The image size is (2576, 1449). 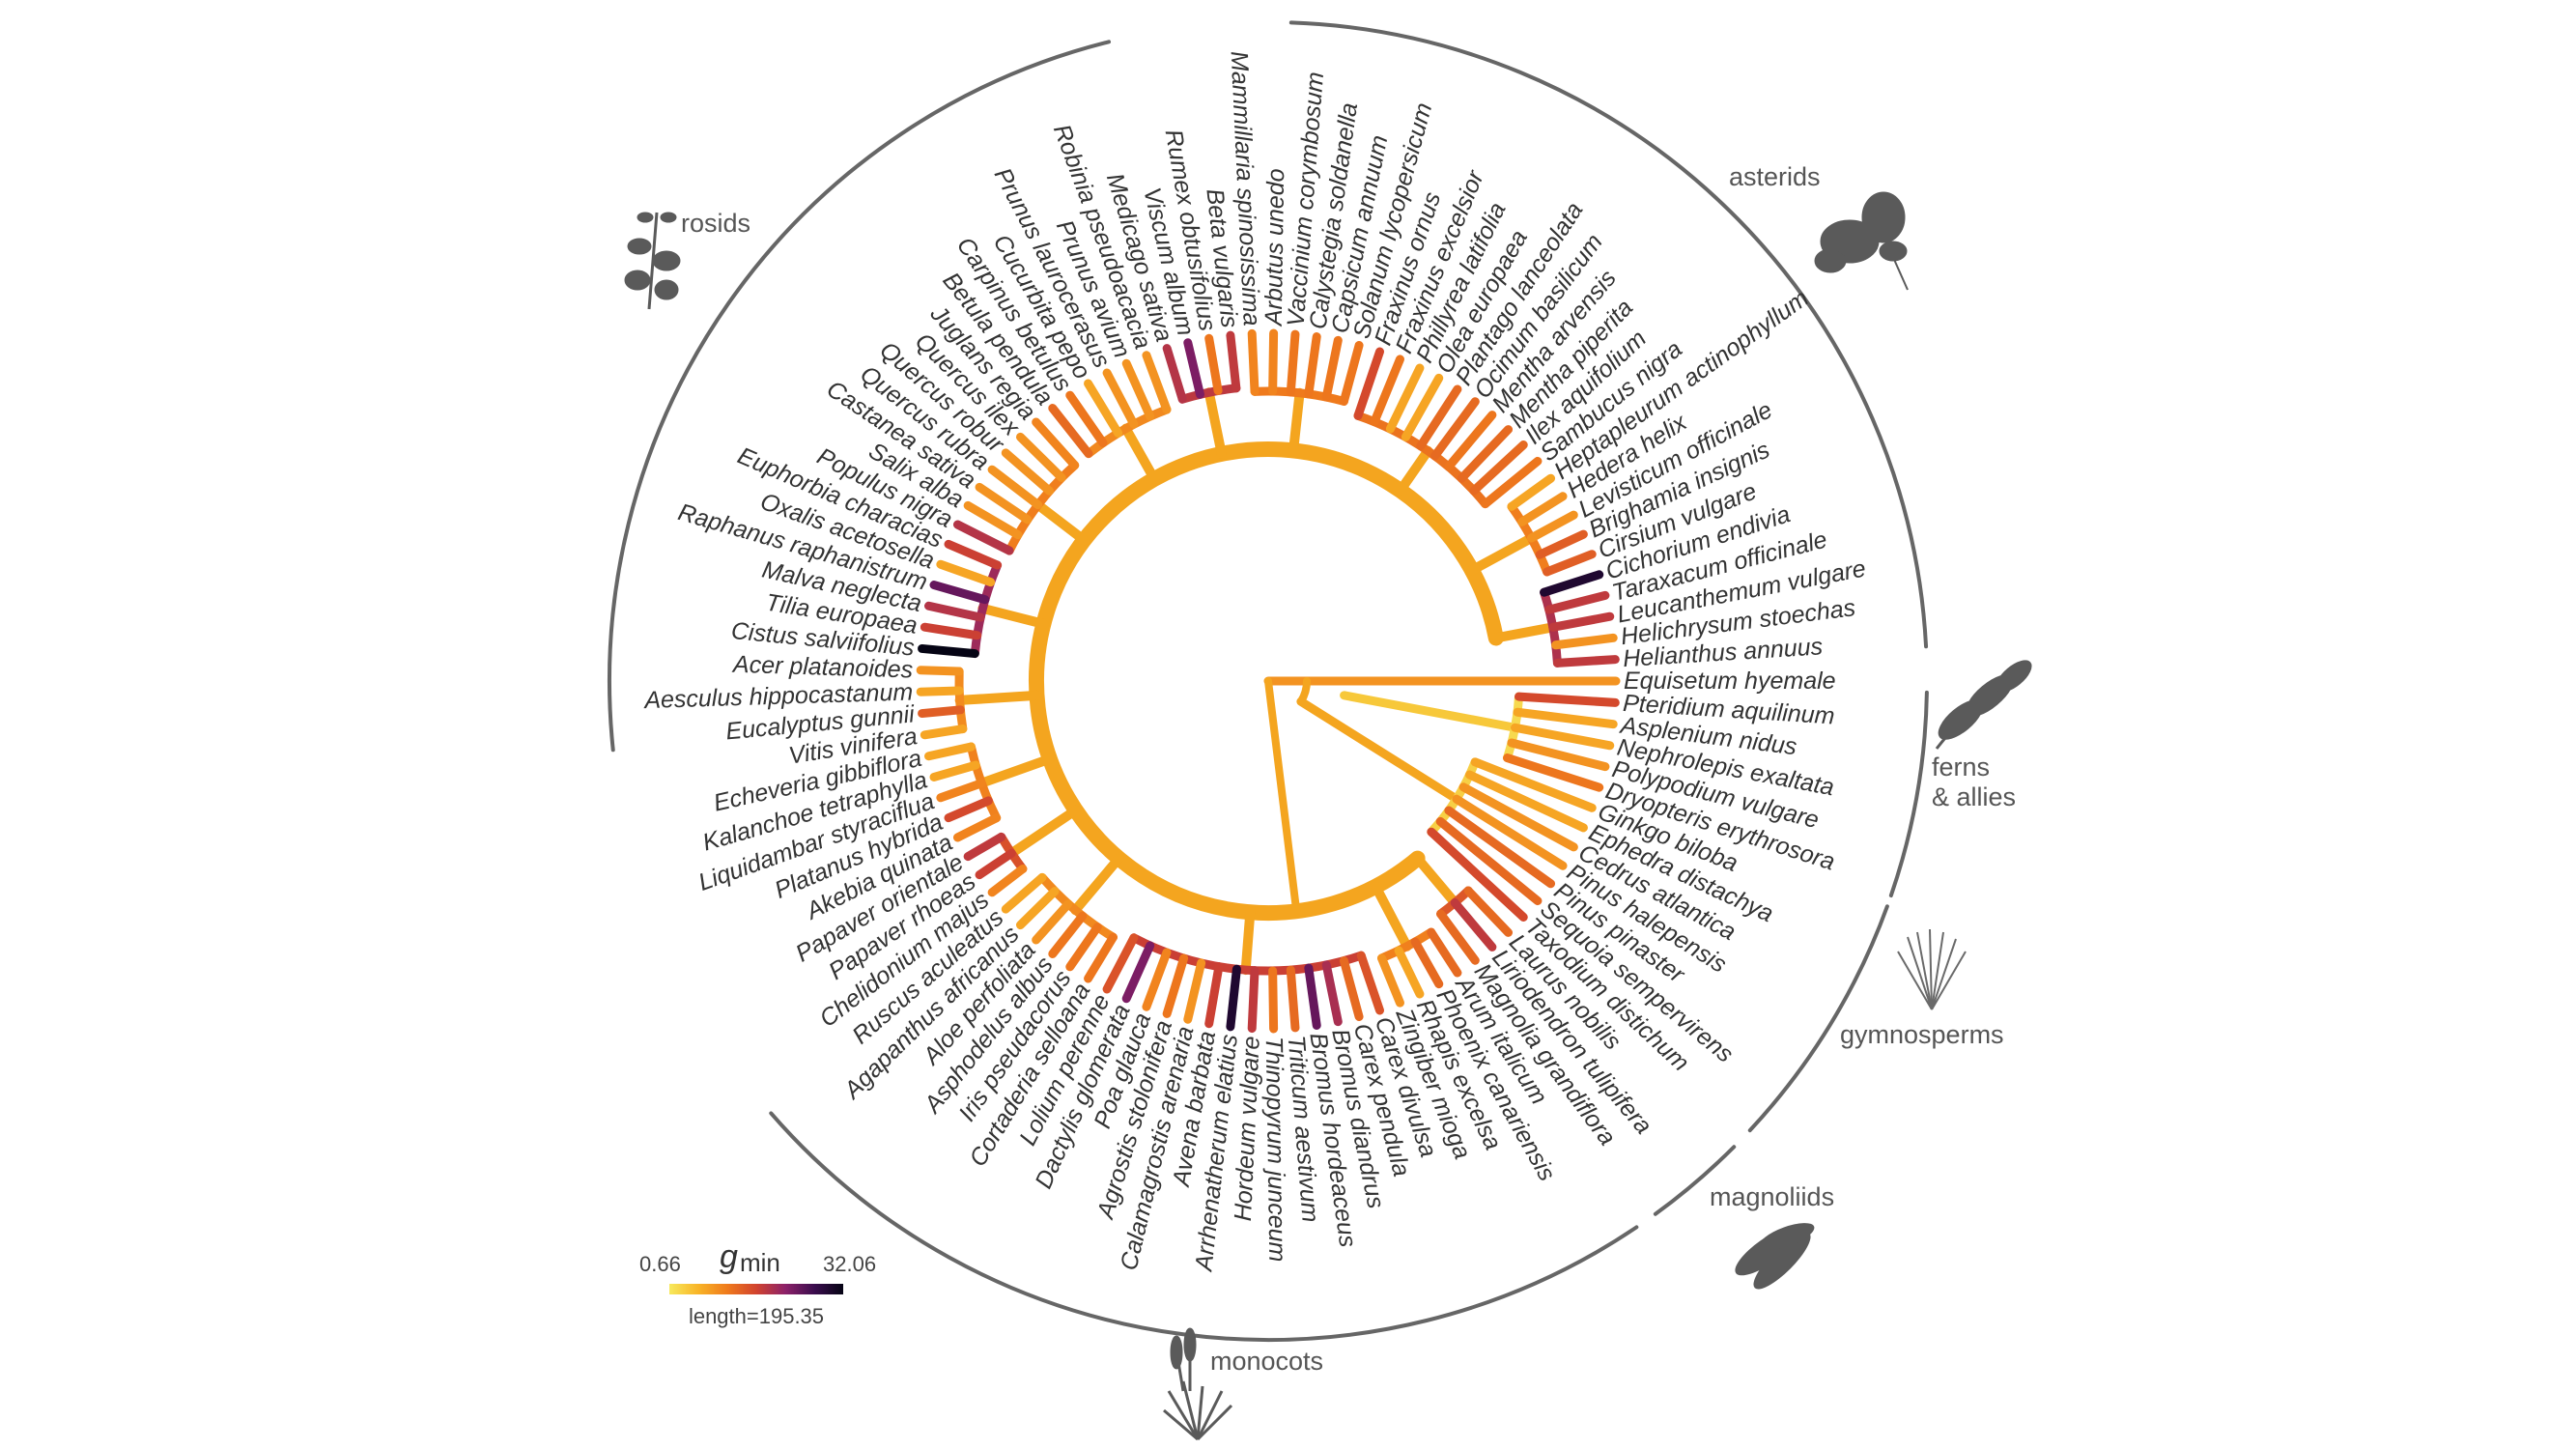 What do you see at coordinates (860, 396) in the screenshot?
I see `clade-arc-rosids` at bounding box center [860, 396].